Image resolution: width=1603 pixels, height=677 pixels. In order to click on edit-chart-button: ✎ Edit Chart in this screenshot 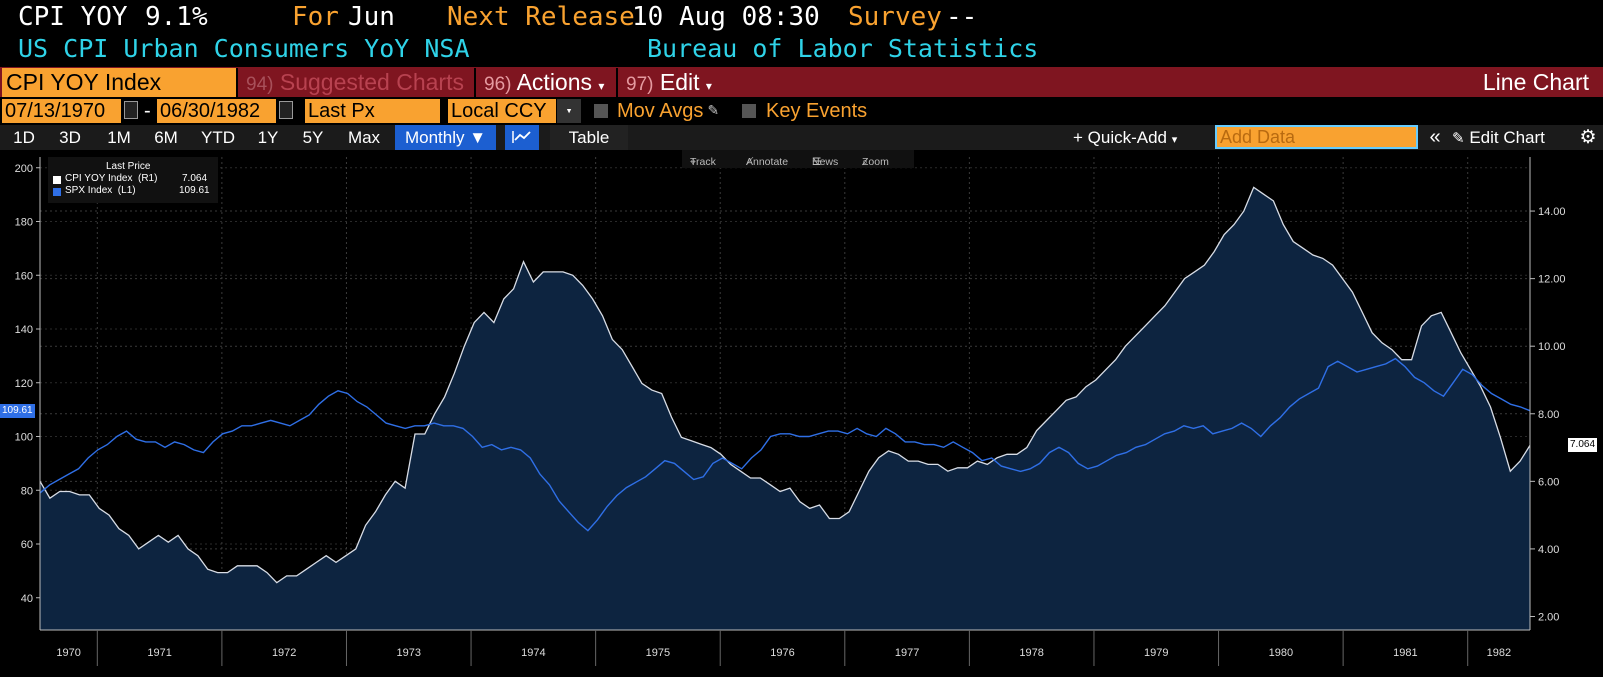, I will do `click(1513, 137)`.